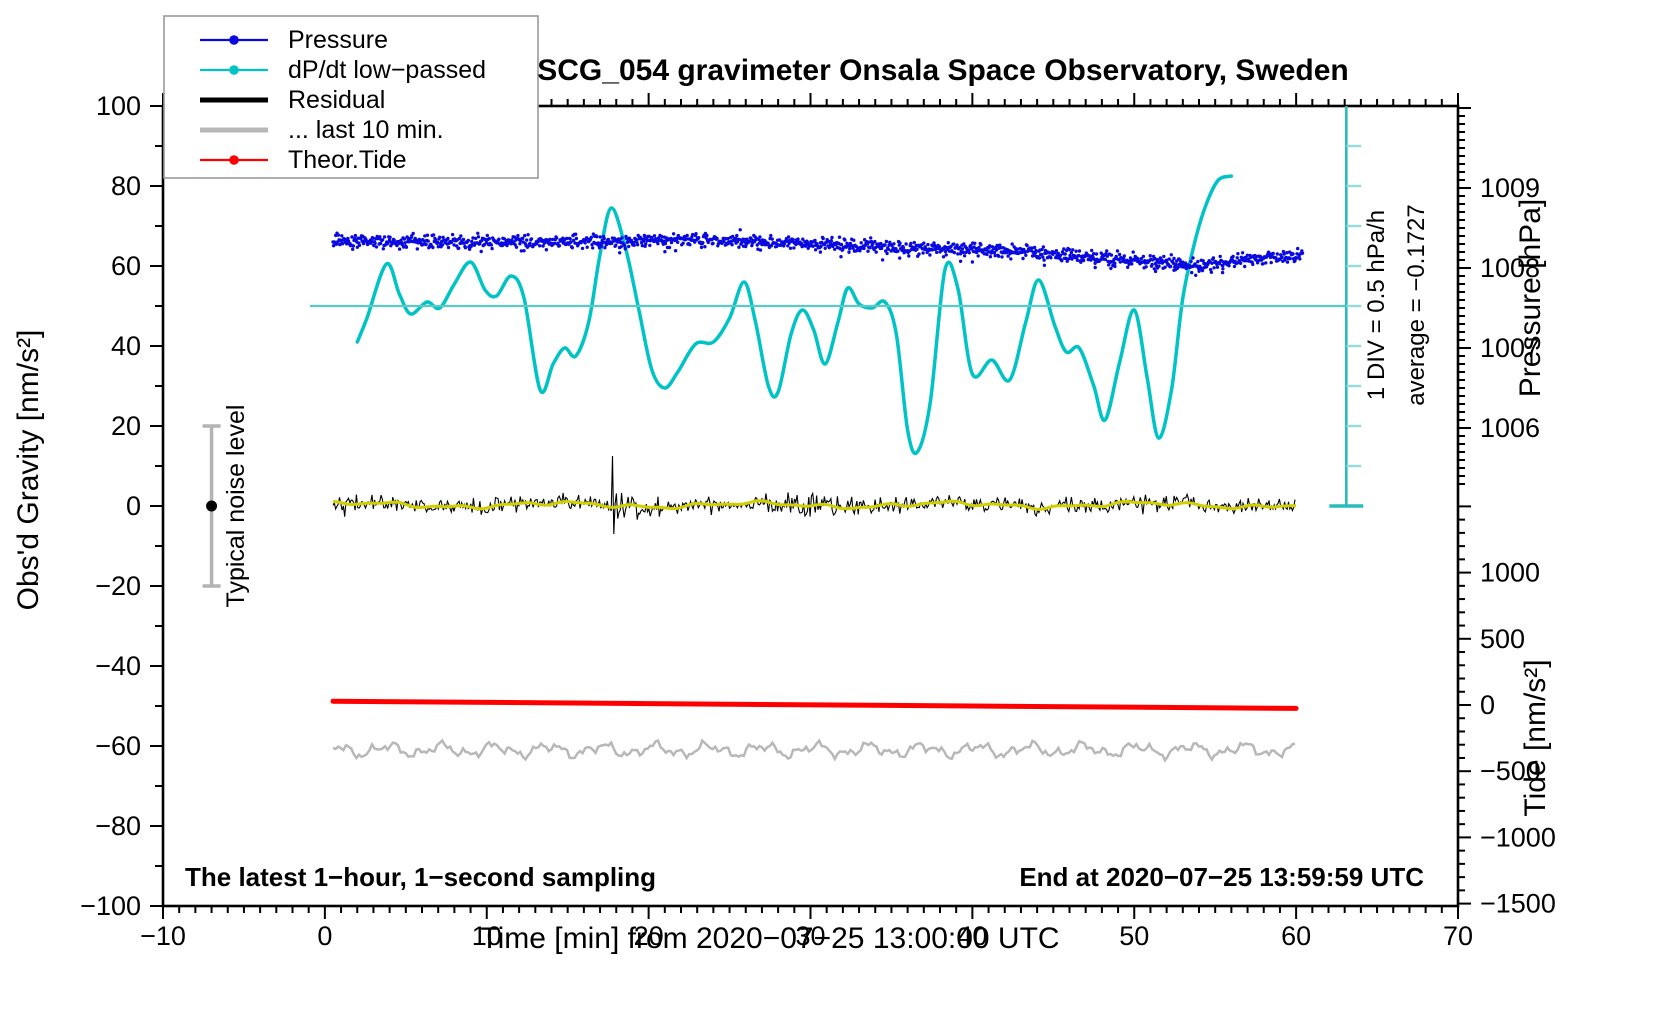  Describe the element at coordinates (133, 506) in the screenshot. I see `gravity-tick-label: 0` at that location.